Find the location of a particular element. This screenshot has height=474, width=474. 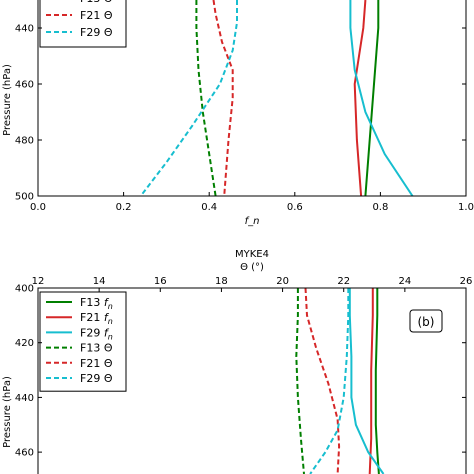

y-tick-label-1-1: 420 is located at coordinates (24, 343).